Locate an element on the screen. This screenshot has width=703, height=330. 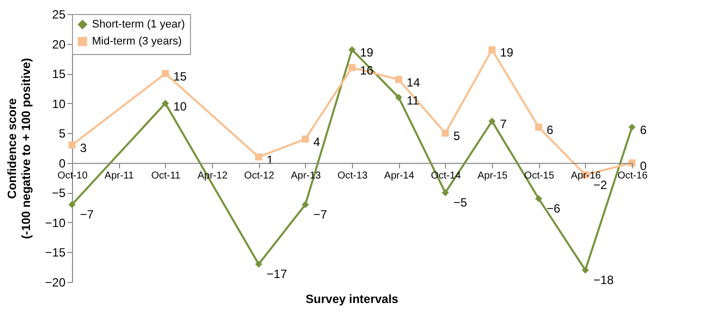
data-label: 16 is located at coordinates (367, 71).